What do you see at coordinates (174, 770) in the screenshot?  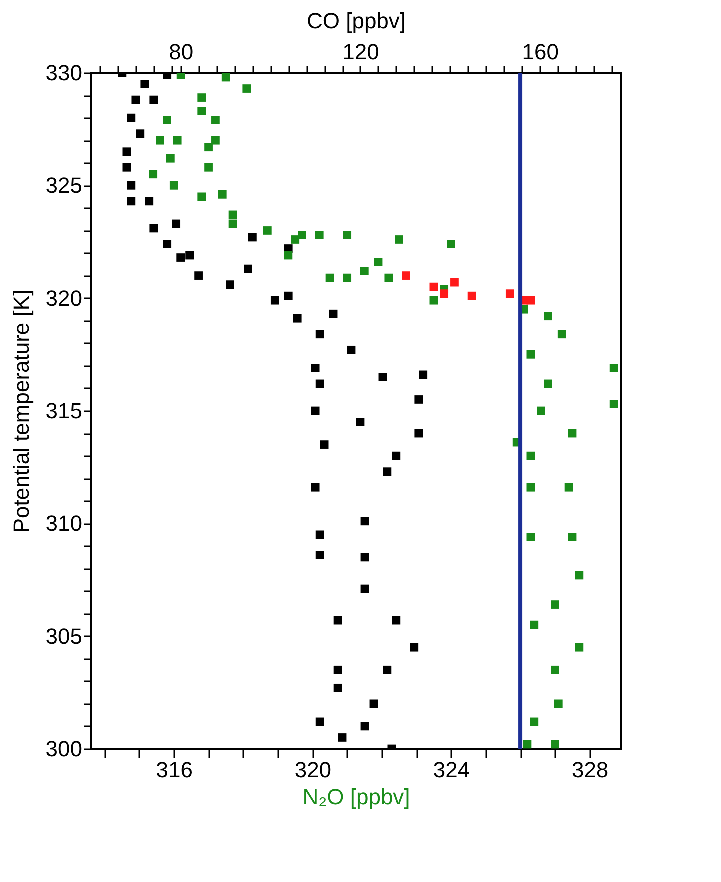 I see `x-tick-label: 316` at bounding box center [174, 770].